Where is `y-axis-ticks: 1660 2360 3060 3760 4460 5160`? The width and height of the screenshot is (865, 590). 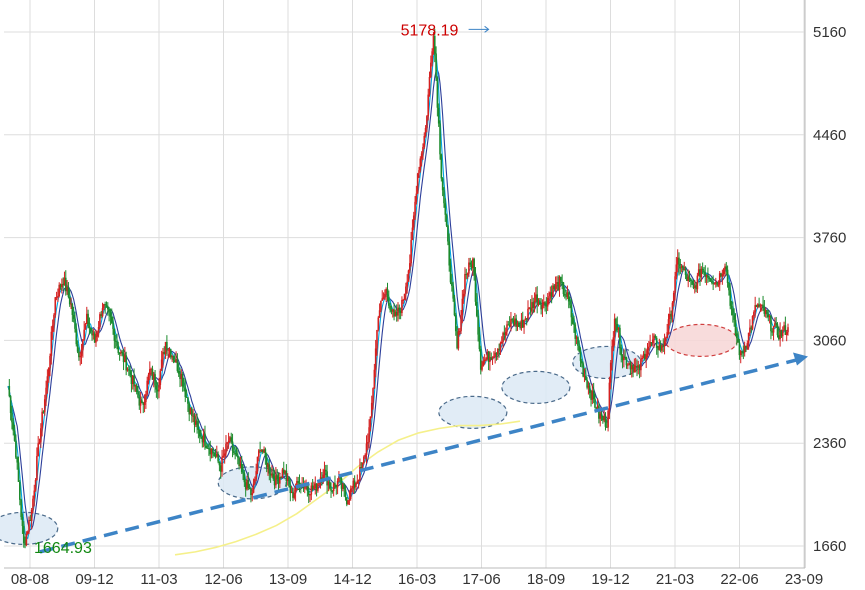 y-axis-ticks: 1660 2360 3060 3760 4460 5160 is located at coordinates (829, 289).